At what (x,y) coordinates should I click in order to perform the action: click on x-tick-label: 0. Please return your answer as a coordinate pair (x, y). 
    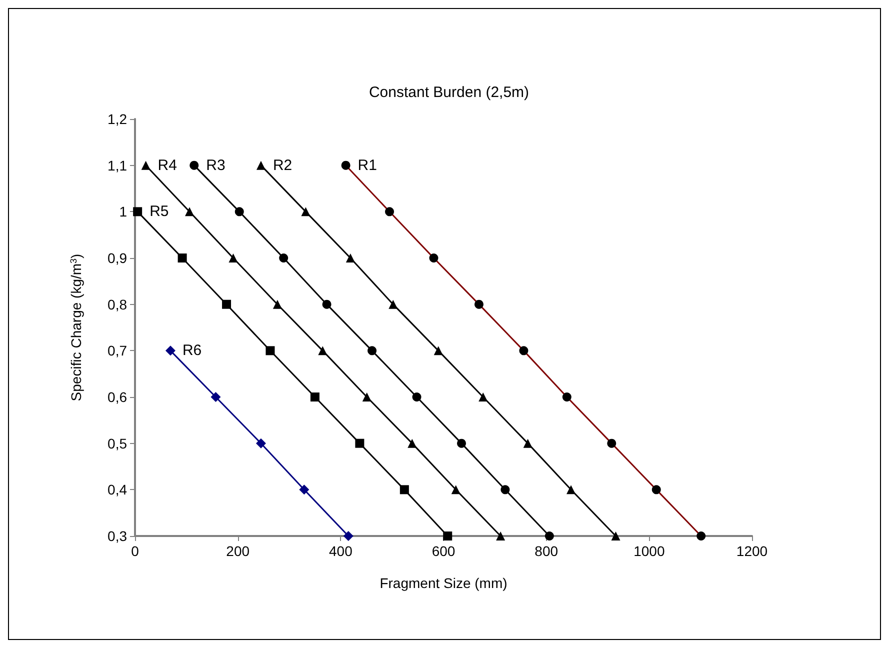
    Looking at the image, I should click on (135, 551).